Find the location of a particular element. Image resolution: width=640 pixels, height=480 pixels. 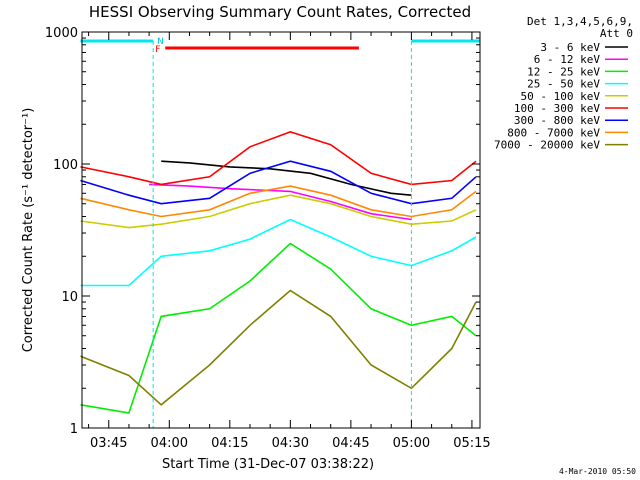

legend-header-line-2: Att 0 is located at coordinates (616, 33).